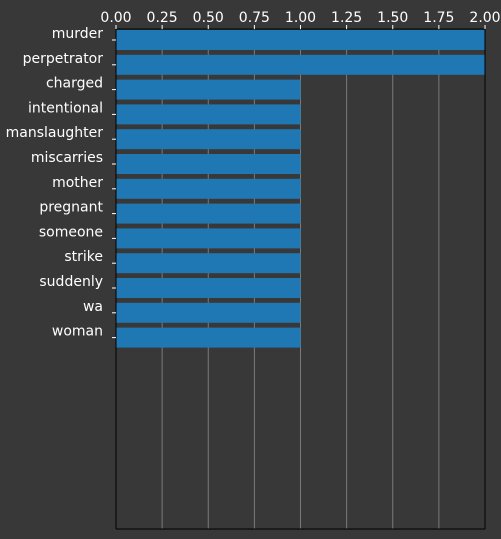  Describe the element at coordinates (83, 257) in the screenshot. I see `y-category-label: strike` at that location.